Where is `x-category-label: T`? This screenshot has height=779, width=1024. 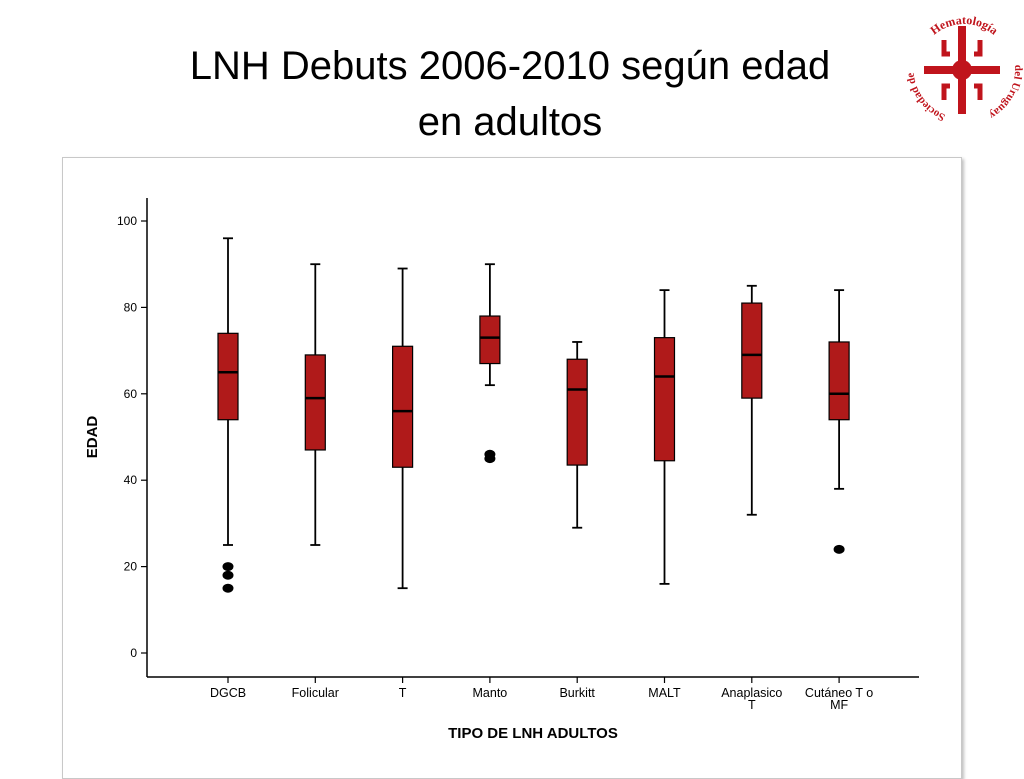
x-category-label: T is located at coordinates (403, 693).